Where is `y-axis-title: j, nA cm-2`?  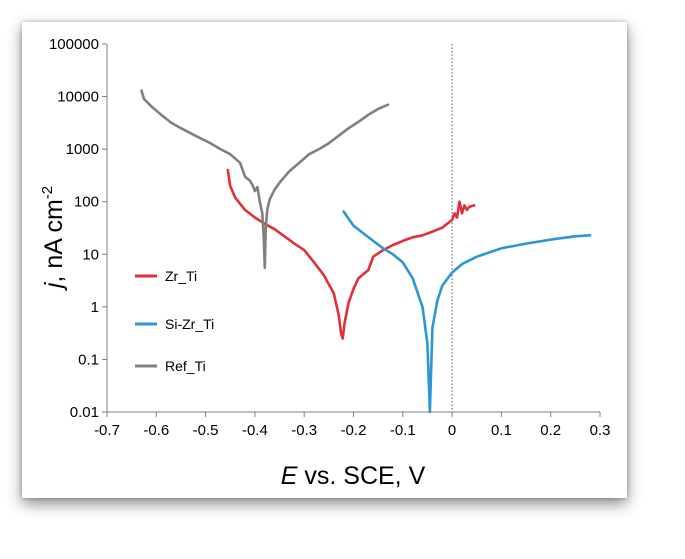
y-axis-title: j, nA cm-2 is located at coordinates (53, 238).